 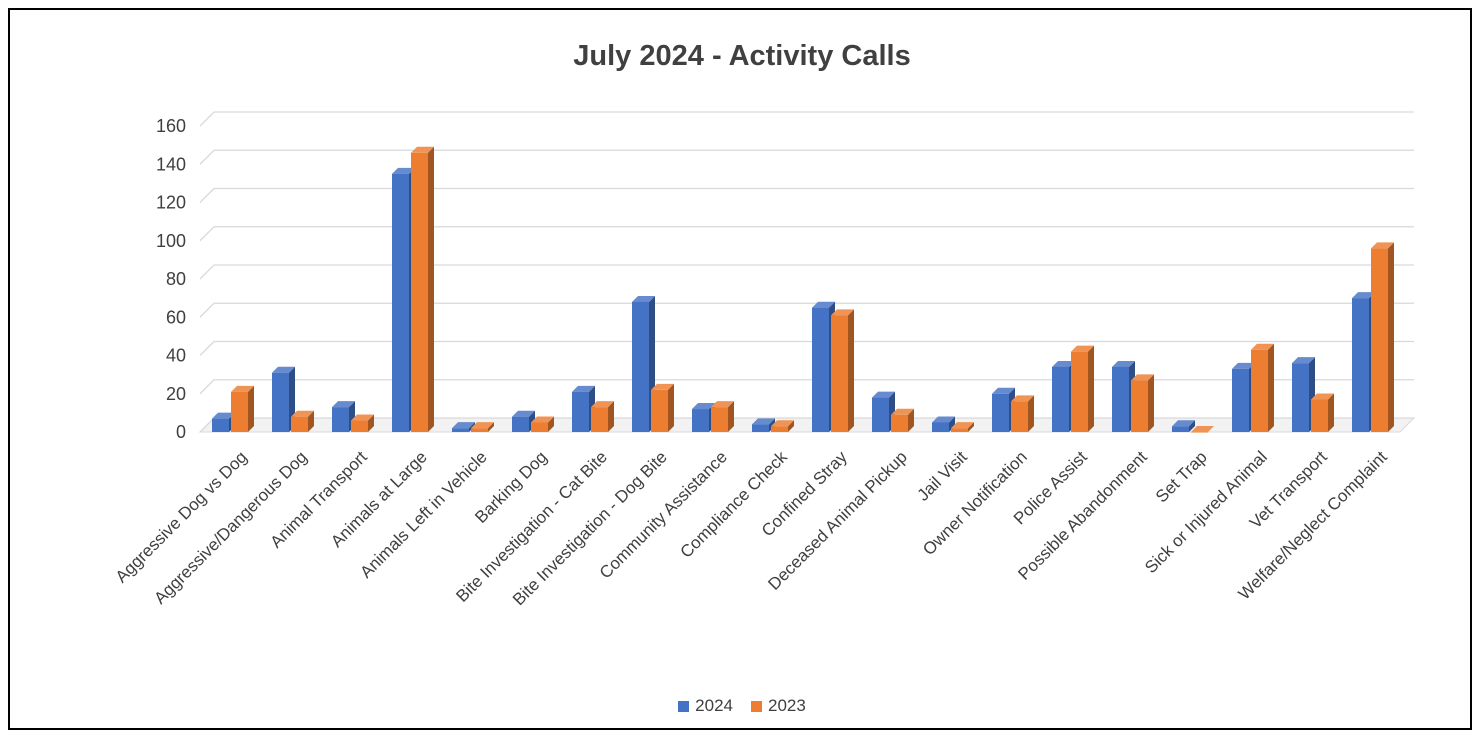 I want to click on y-tick-label: 100, so click(x=171, y=241).